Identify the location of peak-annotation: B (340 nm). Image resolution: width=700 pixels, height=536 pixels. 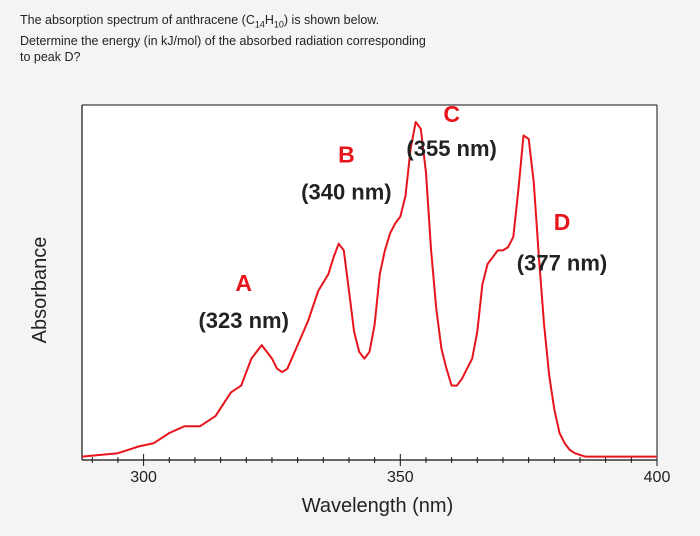
(346, 173).